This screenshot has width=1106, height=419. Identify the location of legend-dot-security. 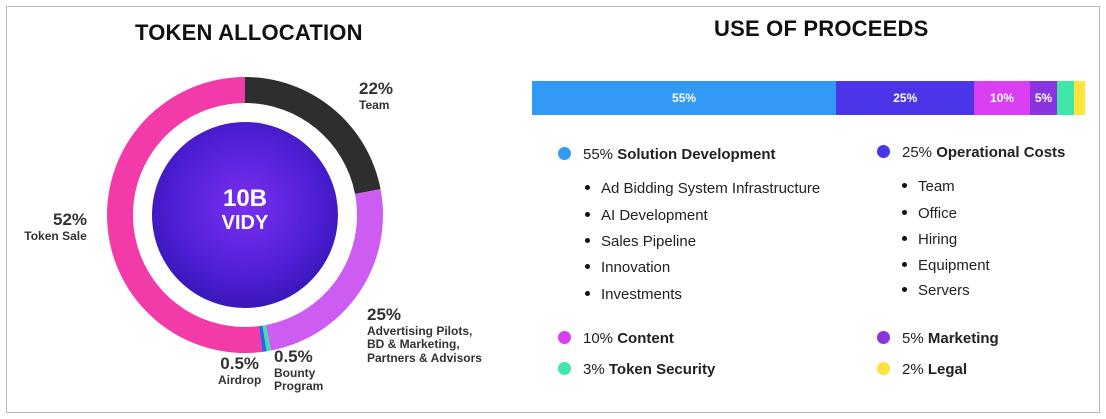
(564, 368).